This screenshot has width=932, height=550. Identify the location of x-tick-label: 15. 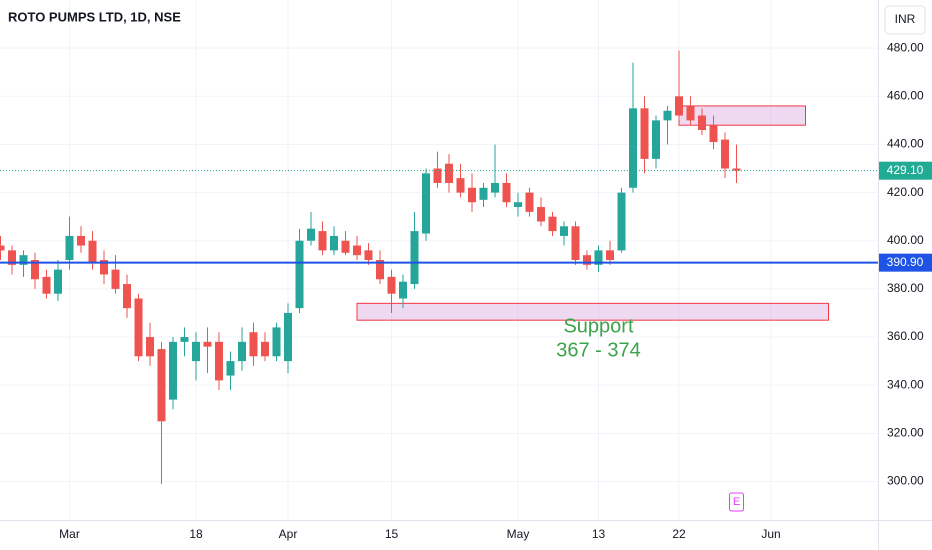
(392, 534).